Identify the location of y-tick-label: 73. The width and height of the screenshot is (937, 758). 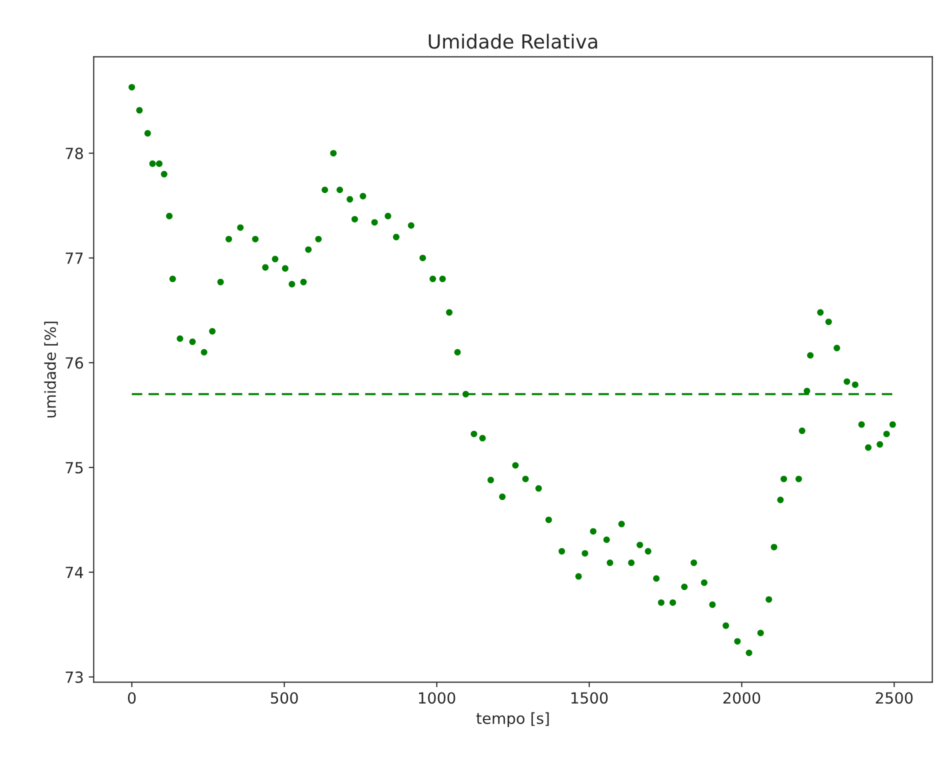
(74, 677).